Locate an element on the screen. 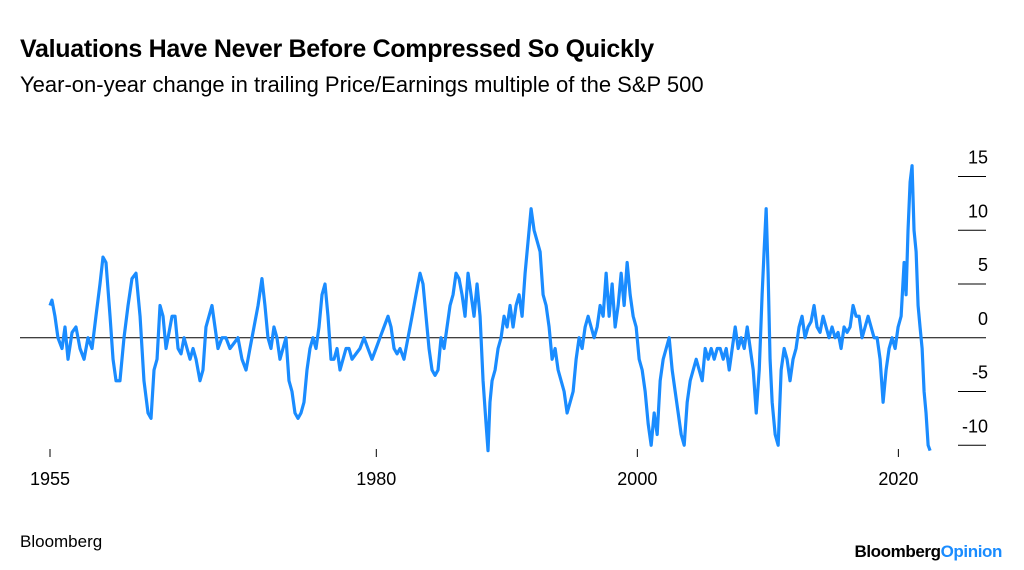  x-tick-label: 1955 is located at coordinates (50, 479).